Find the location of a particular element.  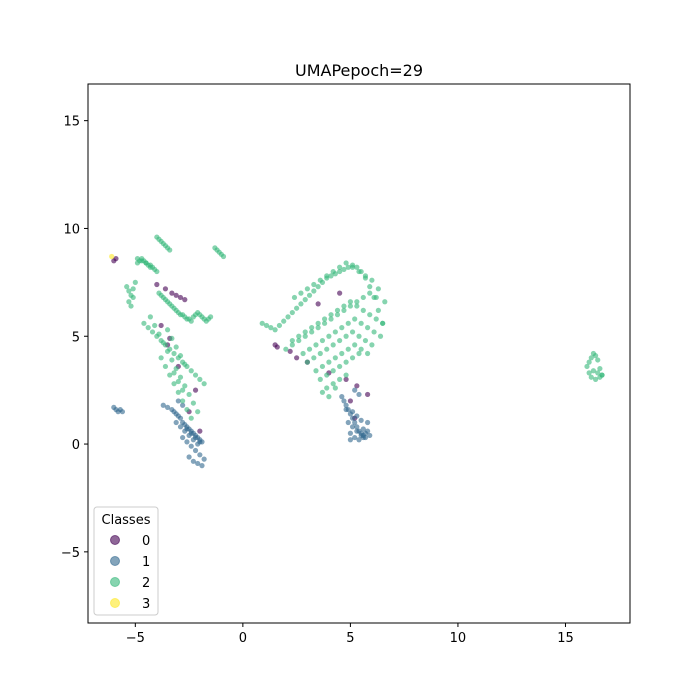

y-axis: −5 0 5 10 15 is located at coordinates (74, 338).